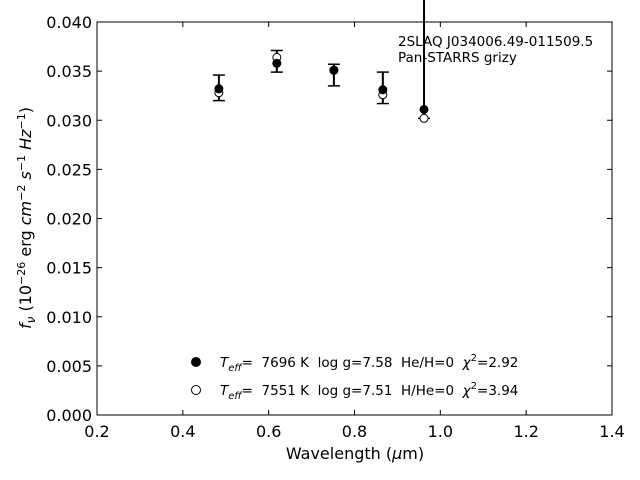 The height and width of the screenshot is (480, 640). I want to click on model-points, so click(321, 87).